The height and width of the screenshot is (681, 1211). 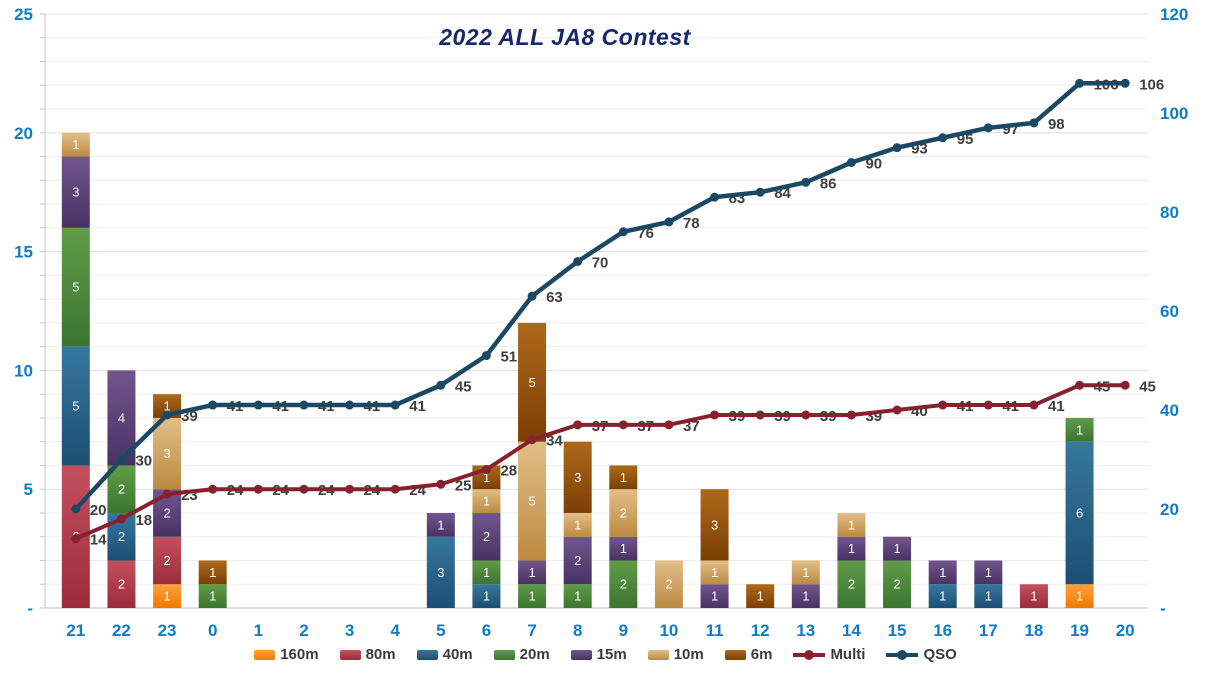 I want to click on multi-data-label: 14, so click(x=98, y=540).